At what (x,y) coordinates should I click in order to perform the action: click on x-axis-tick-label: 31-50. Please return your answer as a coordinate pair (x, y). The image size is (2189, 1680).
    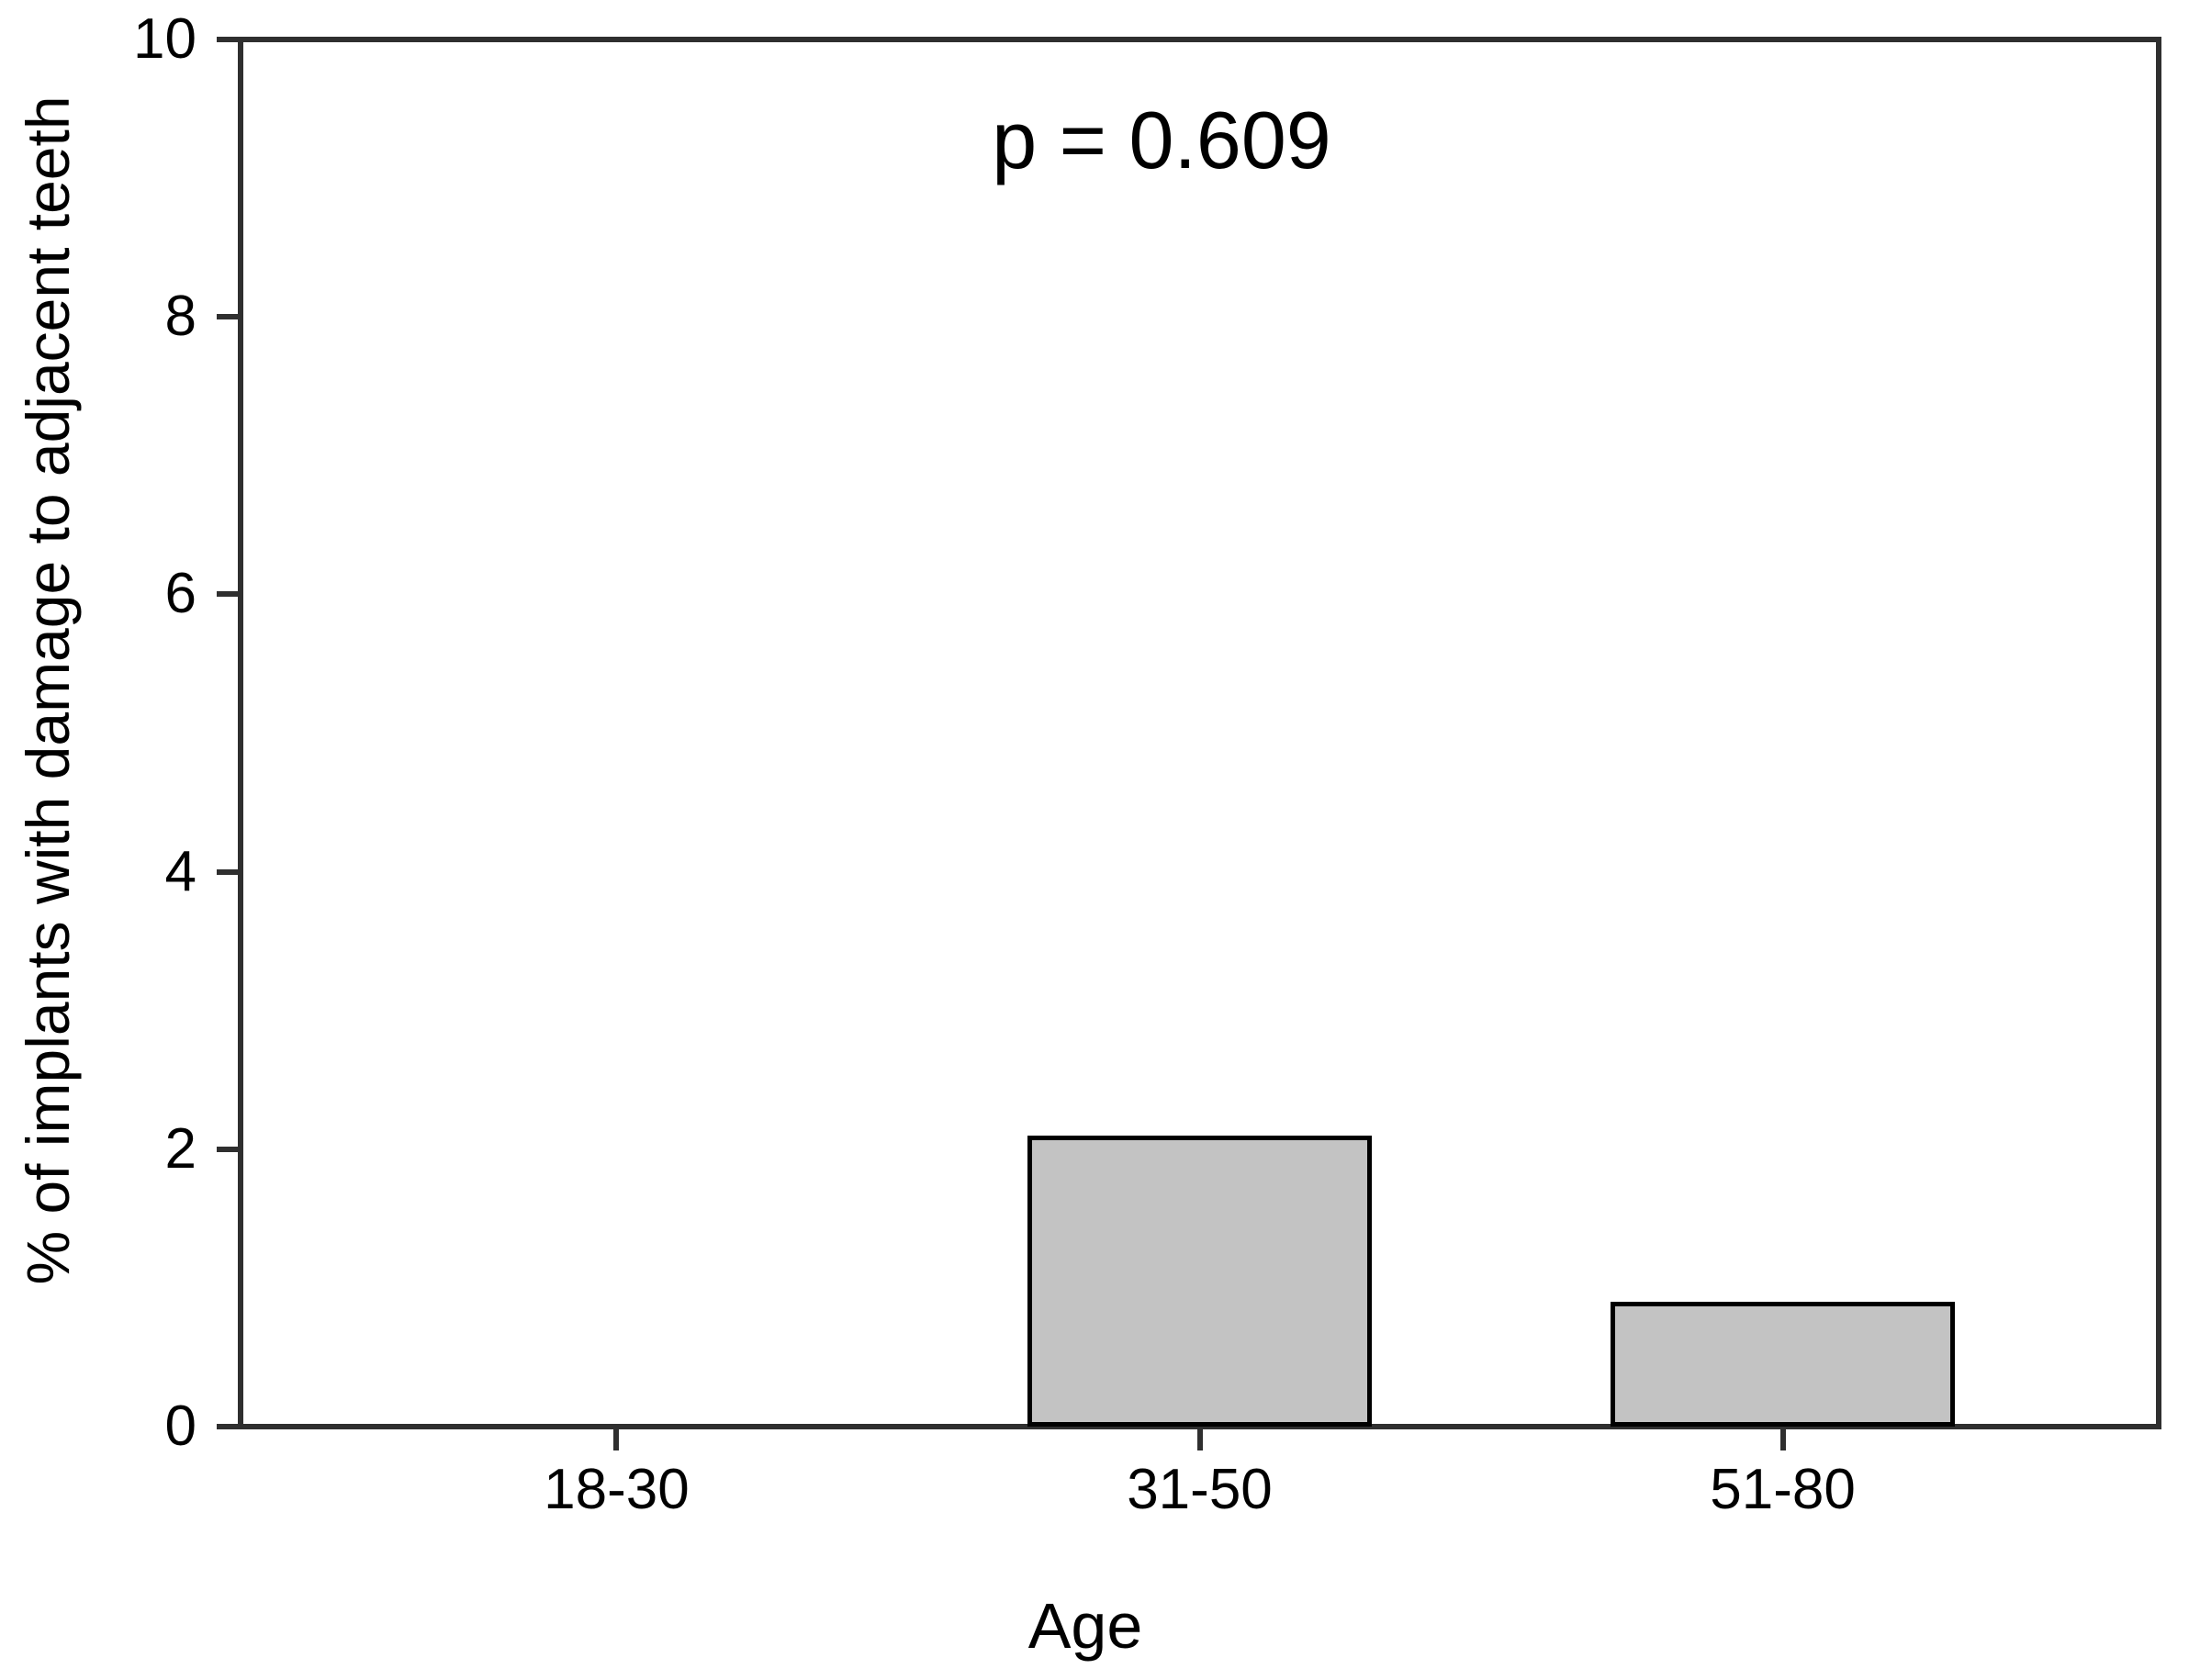
    Looking at the image, I should click on (1200, 1489).